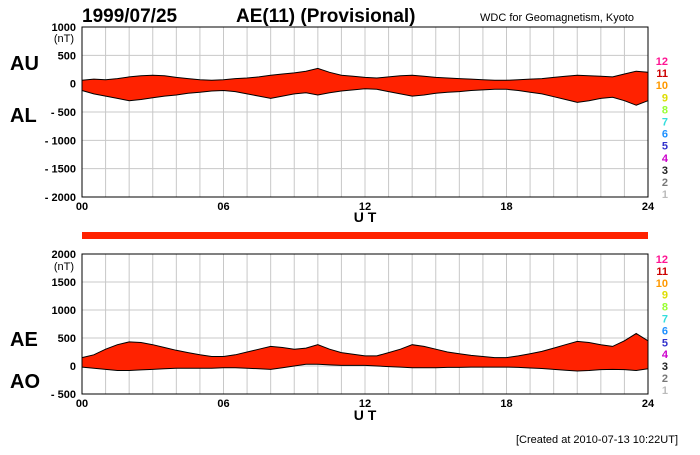 Image resolution: width=700 pixels, height=455 pixels. Describe the element at coordinates (24, 64) in the screenshot. I see `au-label: AU` at that location.